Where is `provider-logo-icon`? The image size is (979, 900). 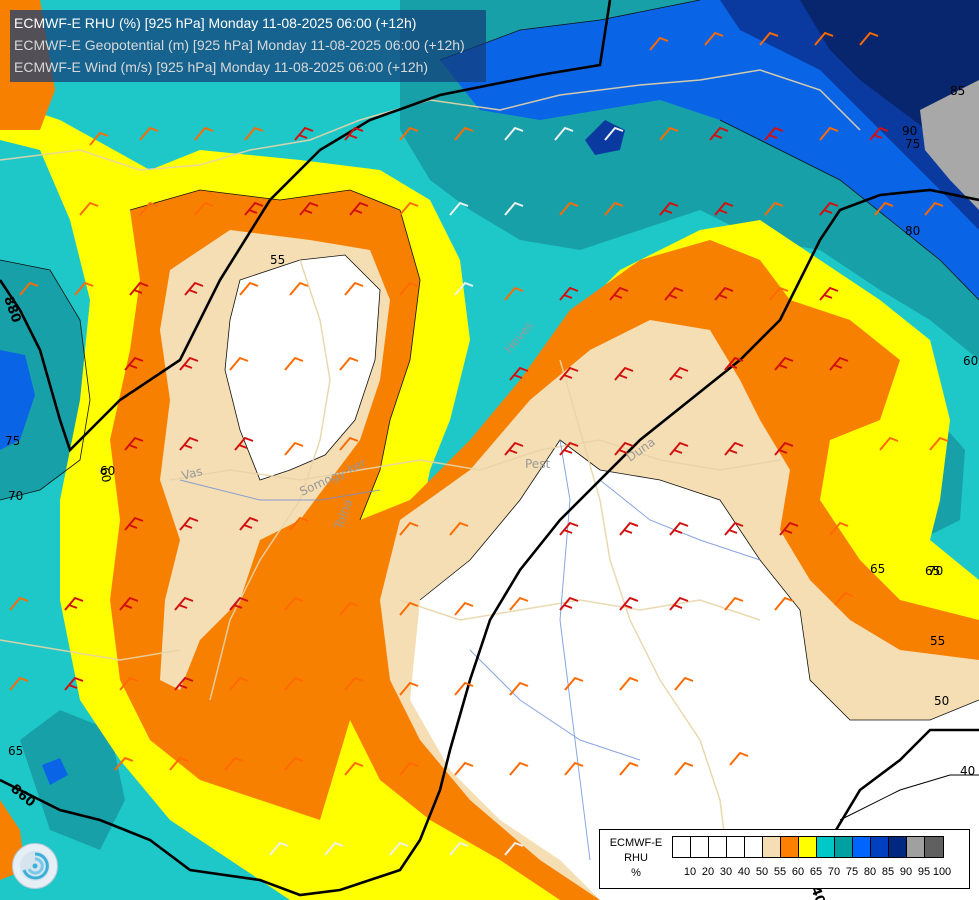 provider-logo-icon is located at coordinates (35, 866).